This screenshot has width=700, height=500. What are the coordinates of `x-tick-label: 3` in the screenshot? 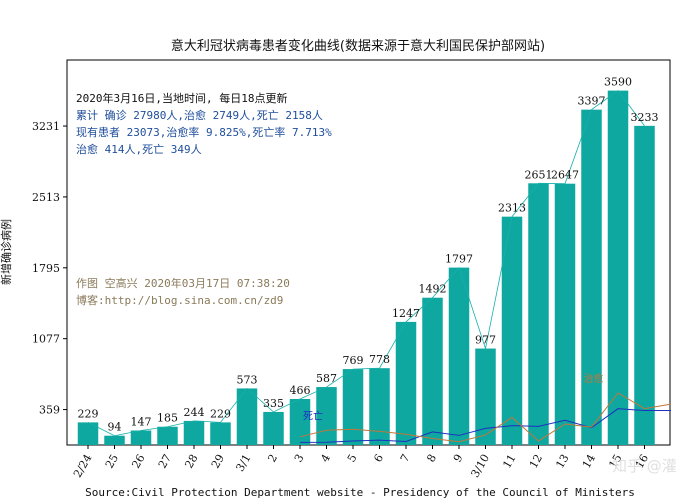 It's located at (299, 458).